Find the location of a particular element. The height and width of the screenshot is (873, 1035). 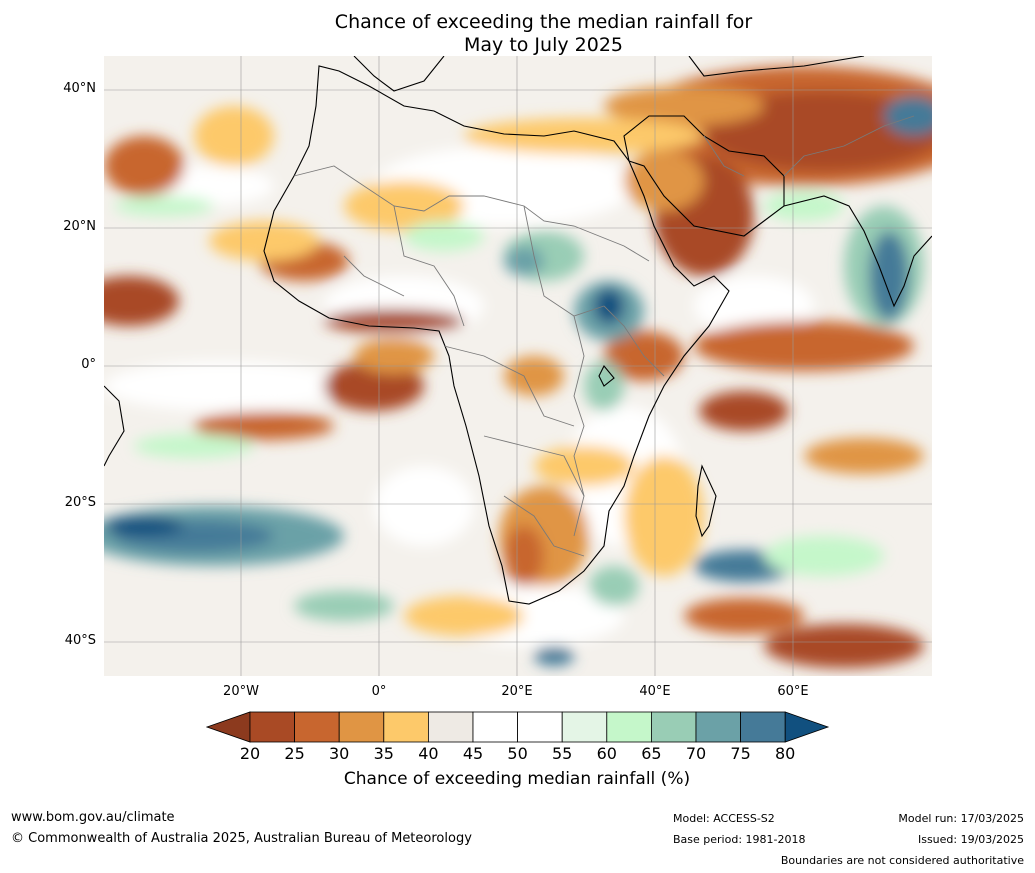

latitude-label-20n: 20°N is located at coordinates (79, 226).